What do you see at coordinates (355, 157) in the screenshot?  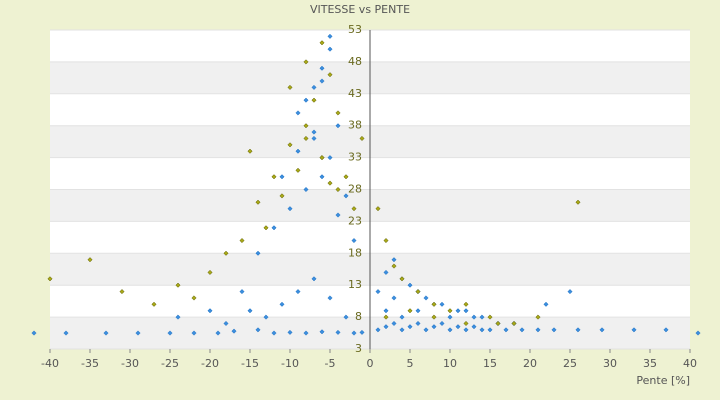 I see `y-tick-label: 33` at bounding box center [355, 157].